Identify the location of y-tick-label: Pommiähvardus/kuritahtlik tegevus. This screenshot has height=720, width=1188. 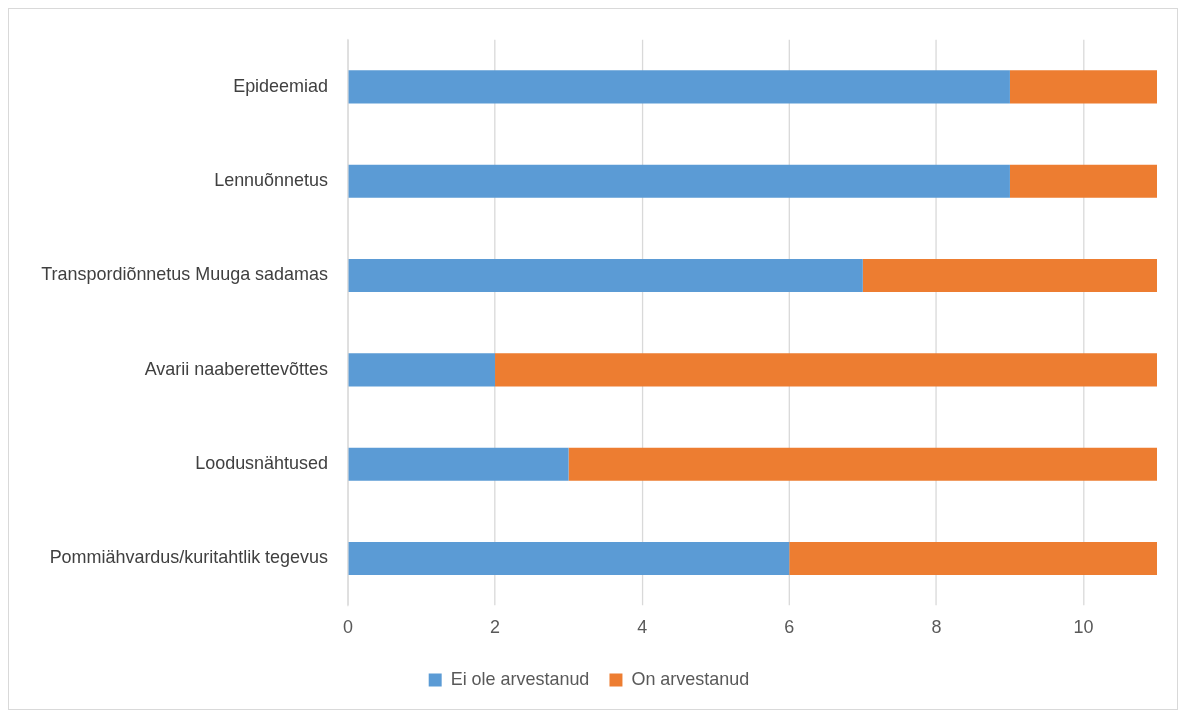
(188, 557).